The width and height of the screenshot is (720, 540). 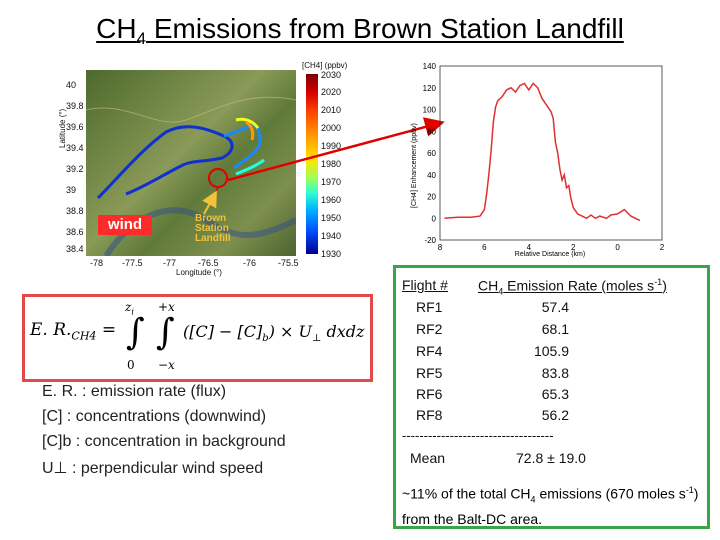 What do you see at coordinates (75, 127) in the screenshot?
I see `map-y-tick: 39.6` at bounding box center [75, 127].